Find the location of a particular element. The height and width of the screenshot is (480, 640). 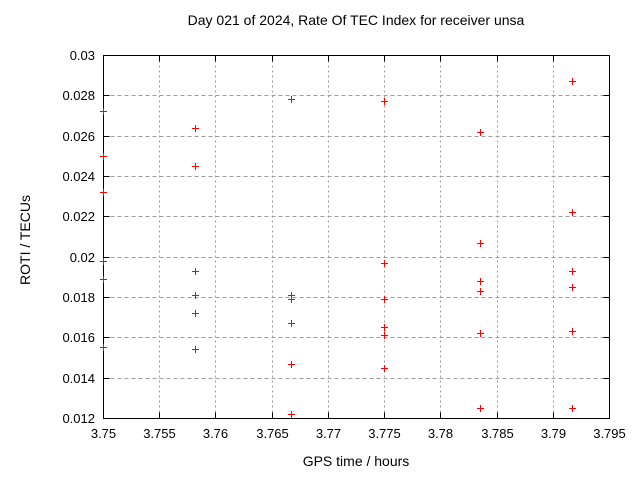

x-tick-label: 3.785 is located at coordinates (497, 433).